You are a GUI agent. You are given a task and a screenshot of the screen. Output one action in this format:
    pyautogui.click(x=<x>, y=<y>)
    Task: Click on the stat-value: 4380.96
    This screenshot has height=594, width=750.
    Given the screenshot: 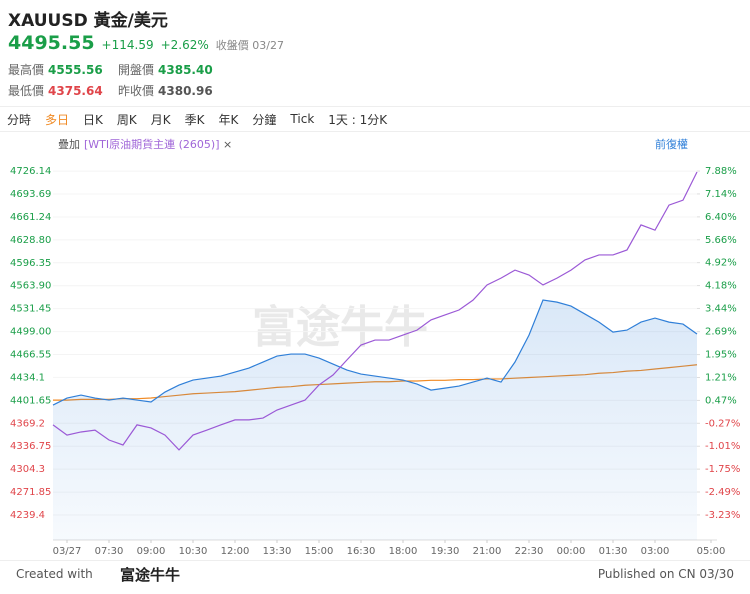 What is the action you would take?
    pyautogui.click(x=185, y=91)
    